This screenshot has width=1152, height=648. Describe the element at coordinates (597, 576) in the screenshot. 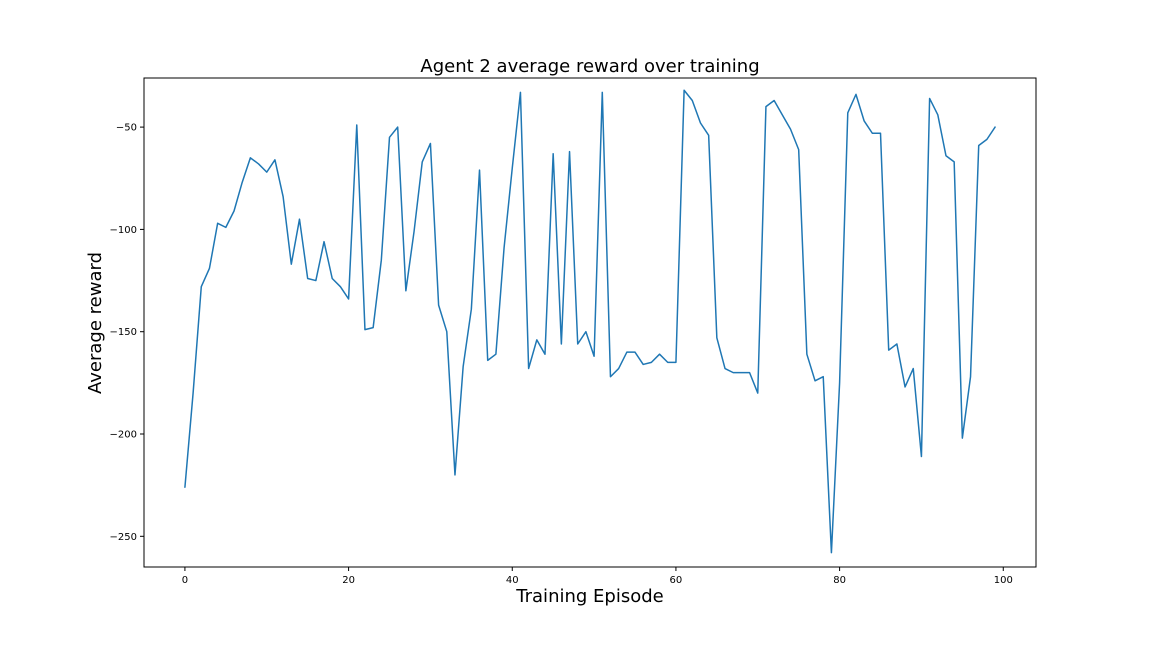

I see `x-axis: 0 20 40 60 80 100` at that location.